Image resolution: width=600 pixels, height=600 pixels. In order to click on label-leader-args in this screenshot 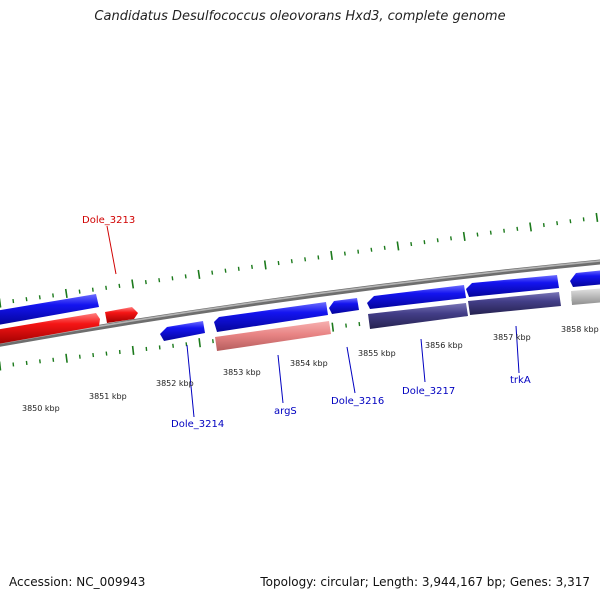, I will do `click(280, 379)`.